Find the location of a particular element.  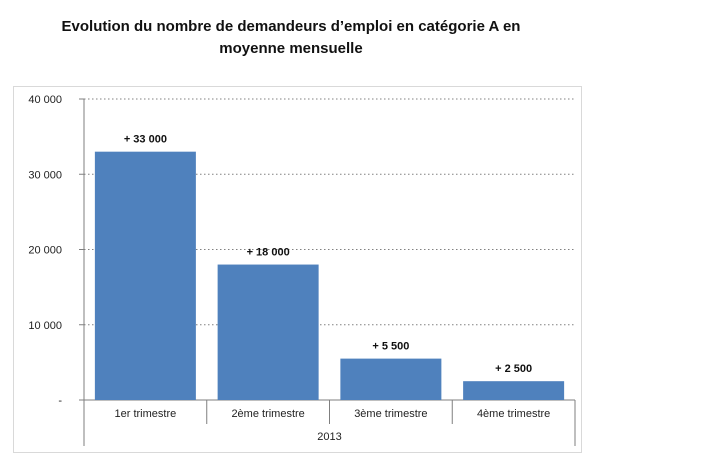

y-tick-label: 40 000 is located at coordinates (45, 100).